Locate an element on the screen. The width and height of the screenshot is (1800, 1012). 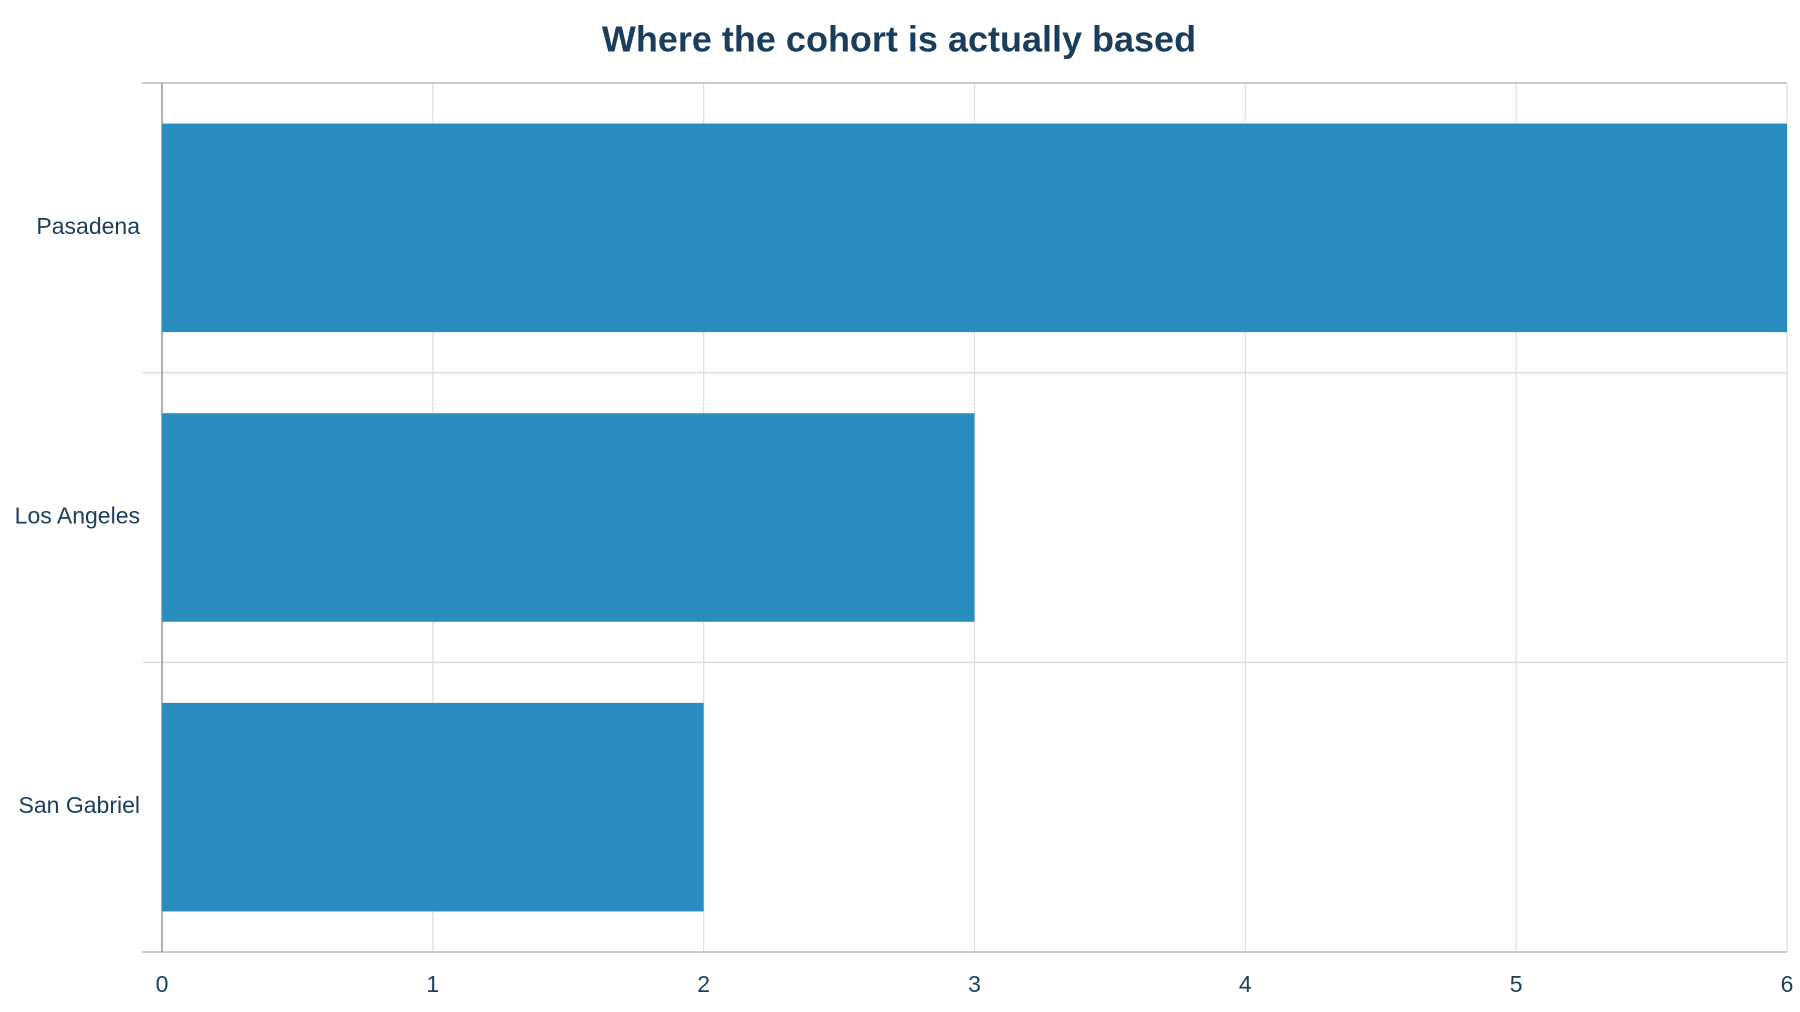
x-tick-label: 5 is located at coordinates (1516, 984).